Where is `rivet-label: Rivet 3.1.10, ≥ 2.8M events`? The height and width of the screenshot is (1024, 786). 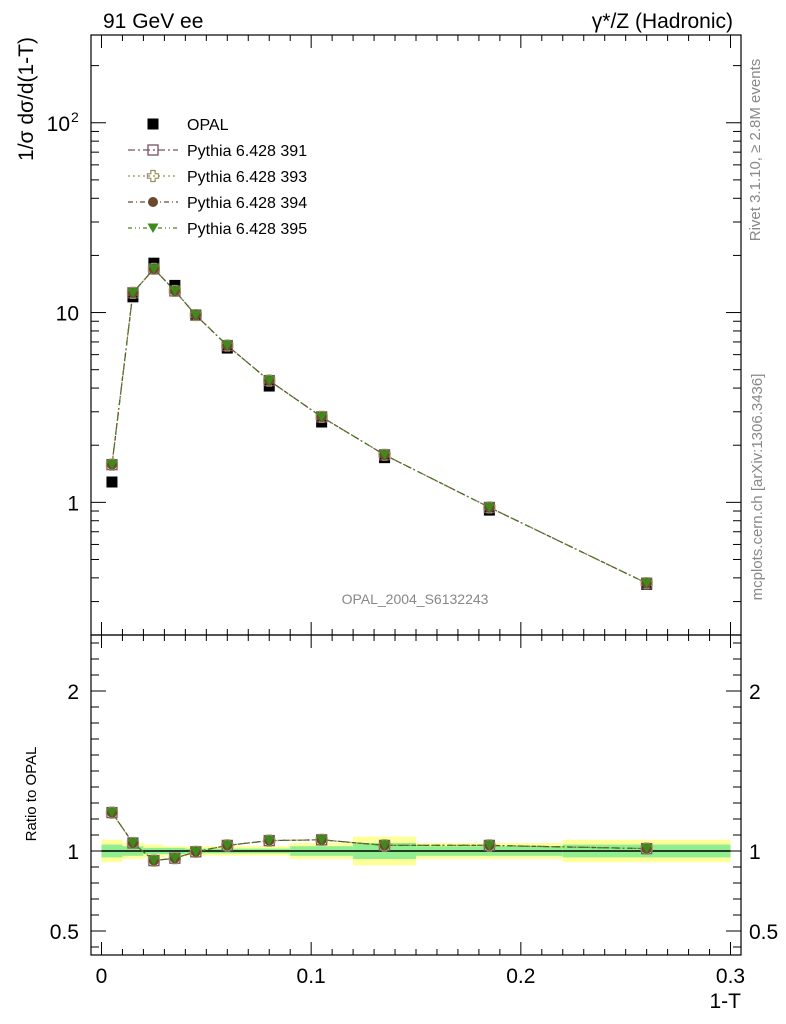
rivet-label: Rivet 3.1.10, ≥ 2.8M events is located at coordinates (755, 150).